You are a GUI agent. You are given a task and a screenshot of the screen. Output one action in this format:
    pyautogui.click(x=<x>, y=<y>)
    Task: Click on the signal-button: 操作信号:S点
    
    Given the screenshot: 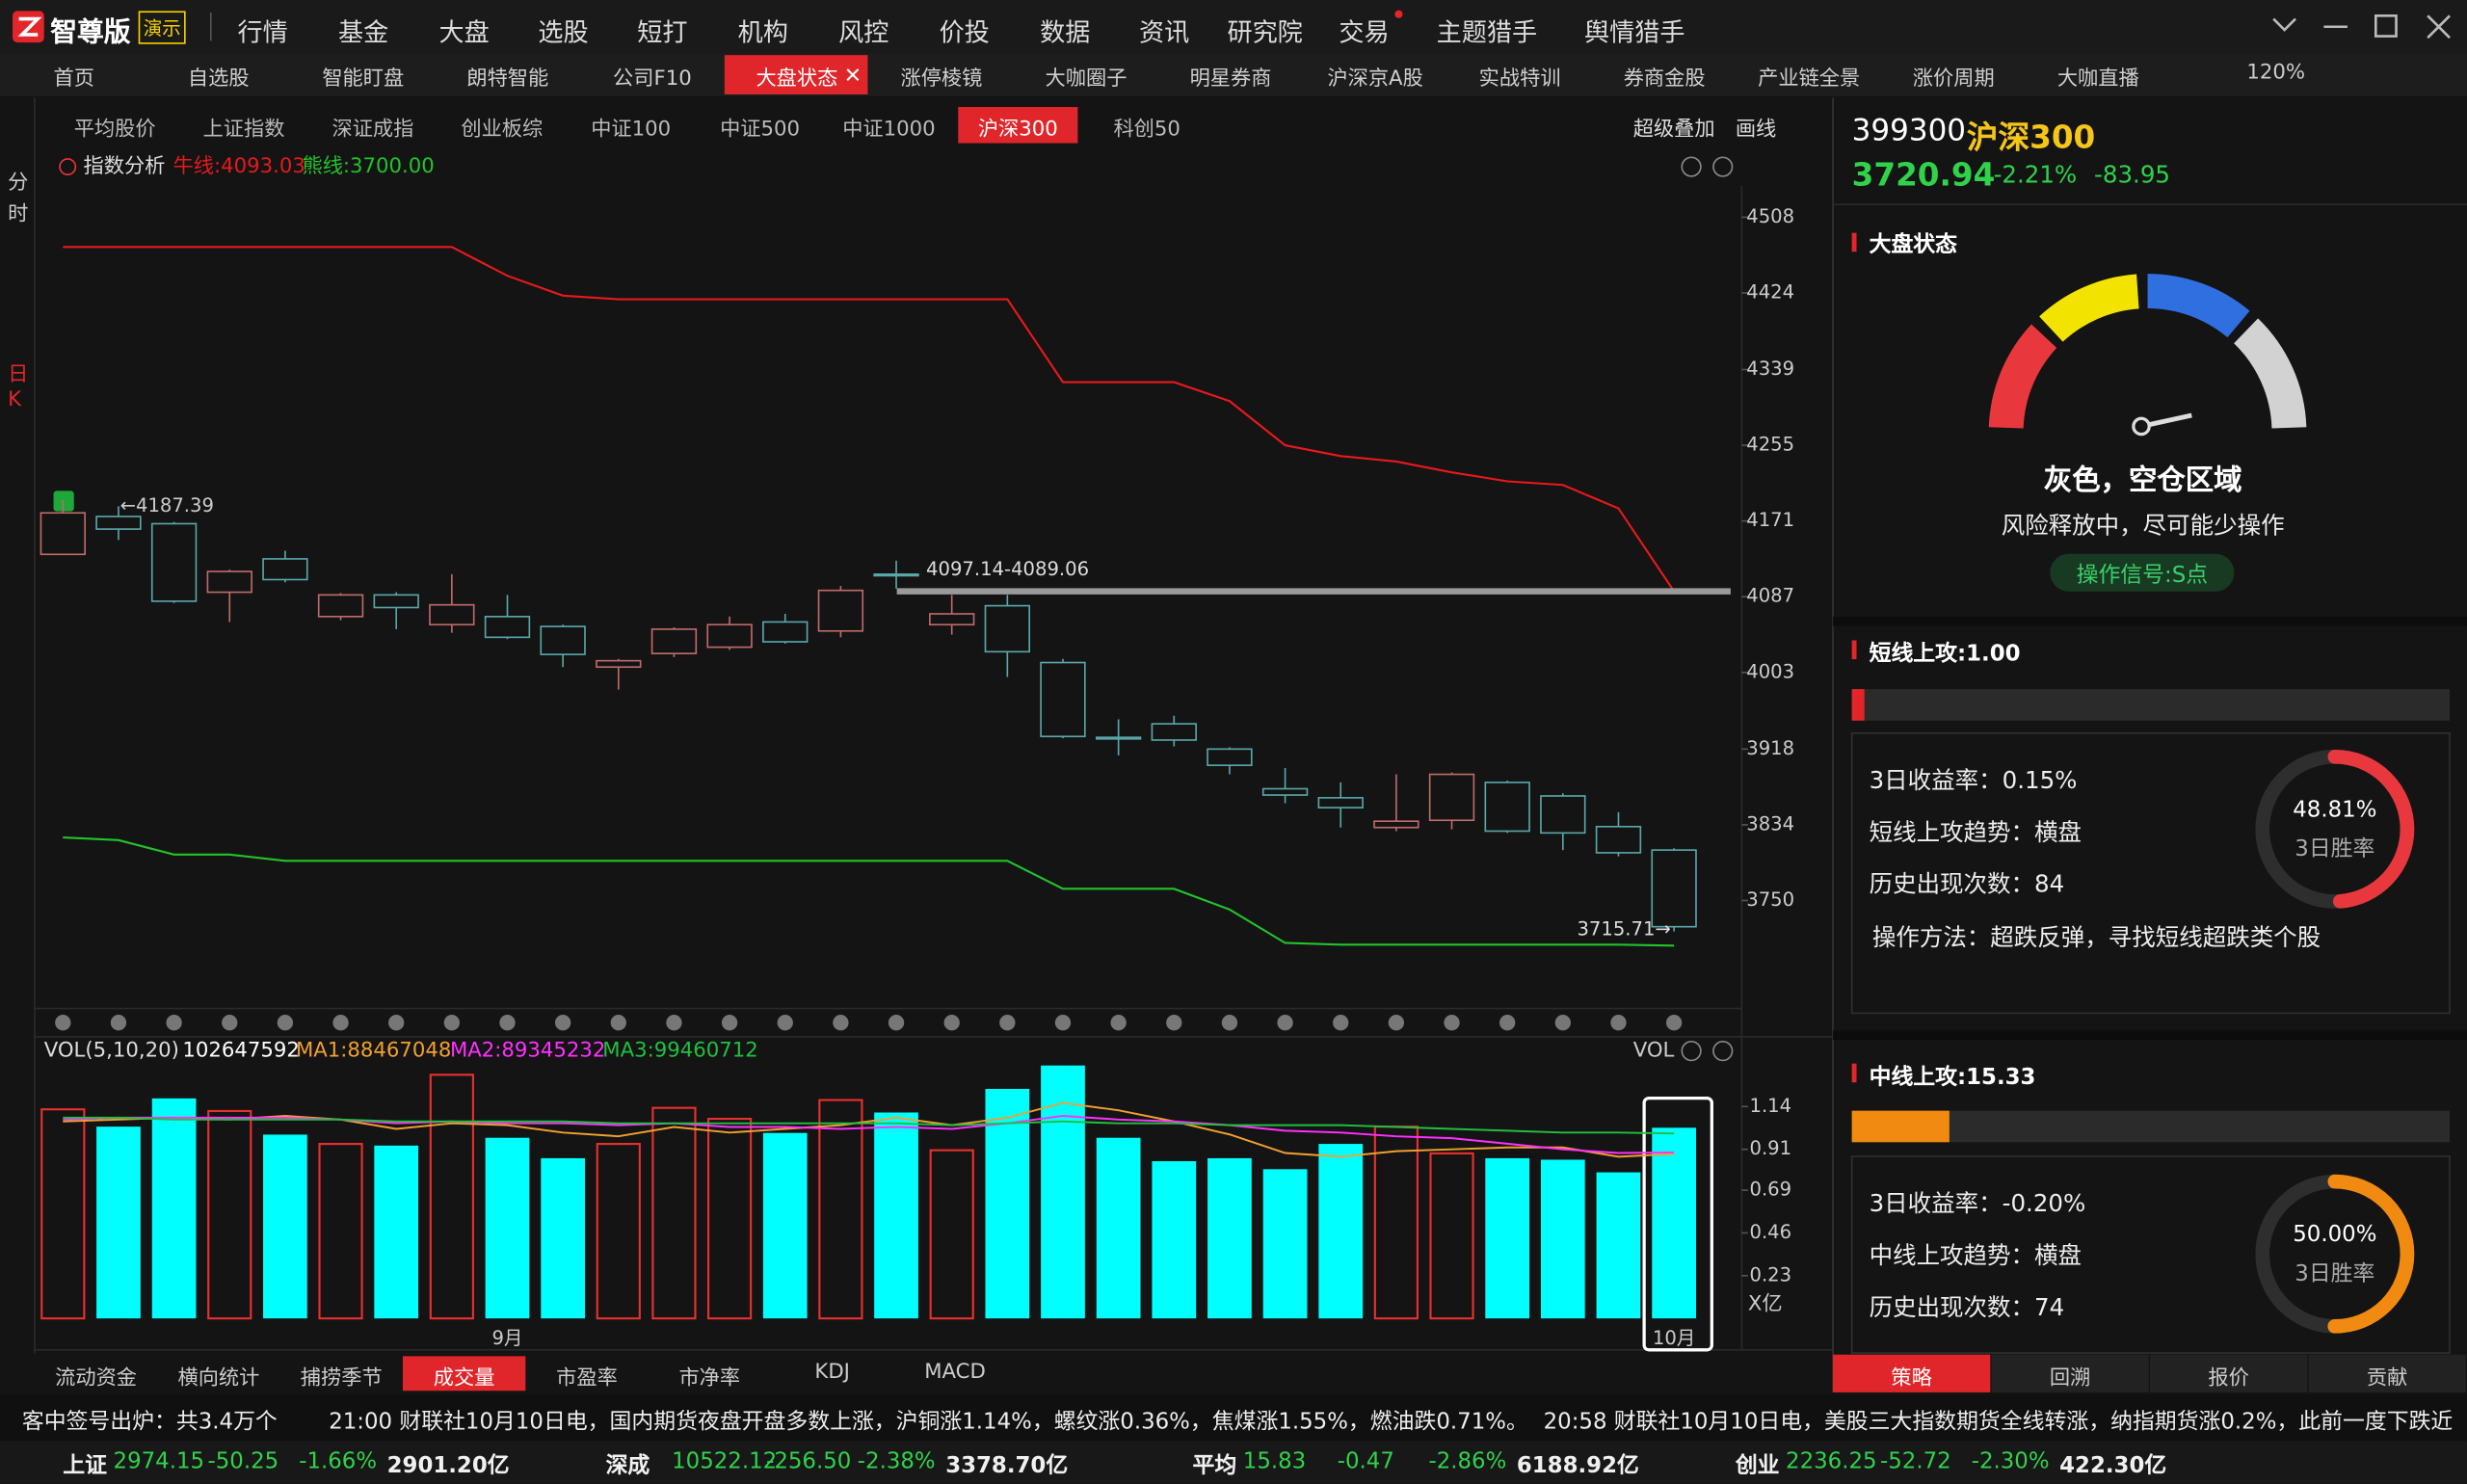 What is the action you would take?
    pyautogui.click(x=2142, y=576)
    